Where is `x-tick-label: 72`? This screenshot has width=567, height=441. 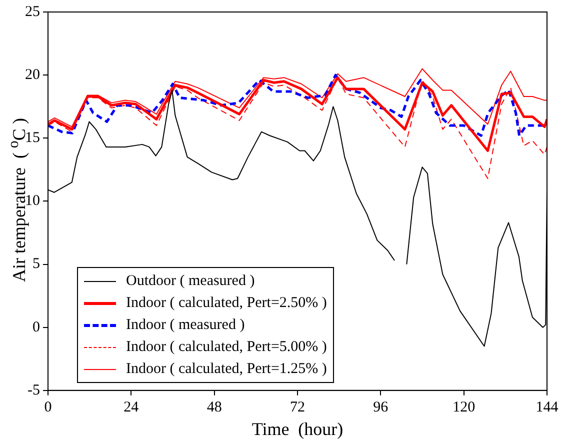 x-tick-label: 72 is located at coordinates (297, 407).